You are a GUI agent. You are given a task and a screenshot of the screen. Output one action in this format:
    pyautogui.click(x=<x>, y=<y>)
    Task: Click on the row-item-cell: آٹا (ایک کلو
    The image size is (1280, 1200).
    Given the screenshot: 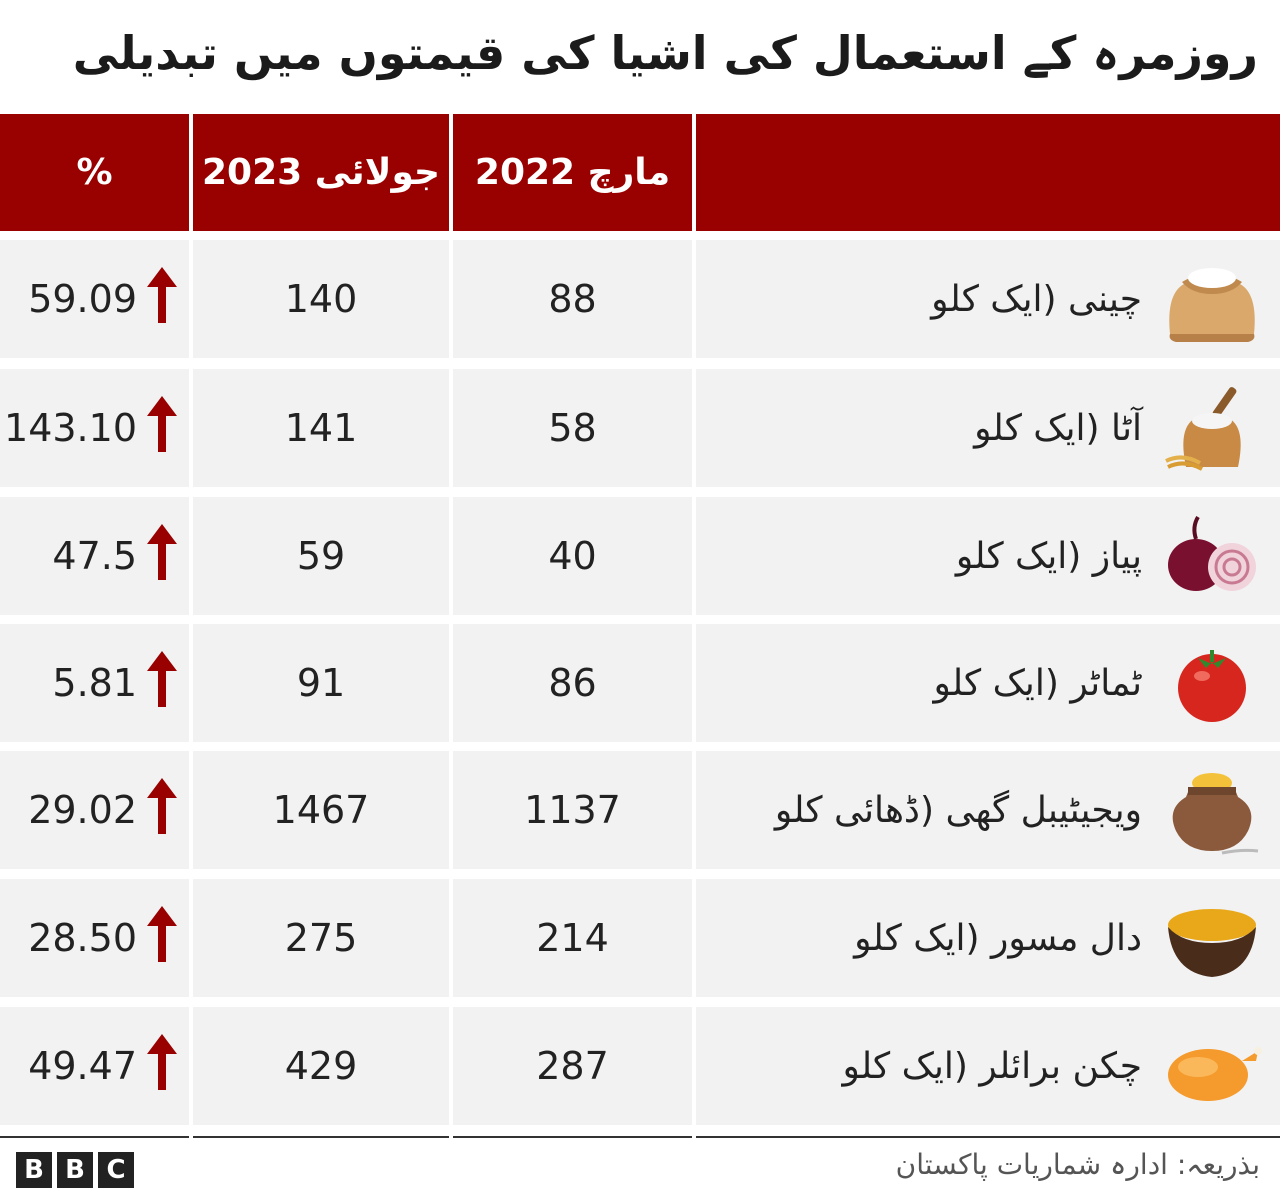 What is the action you would take?
    pyautogui.click(x=988, y=428)
    